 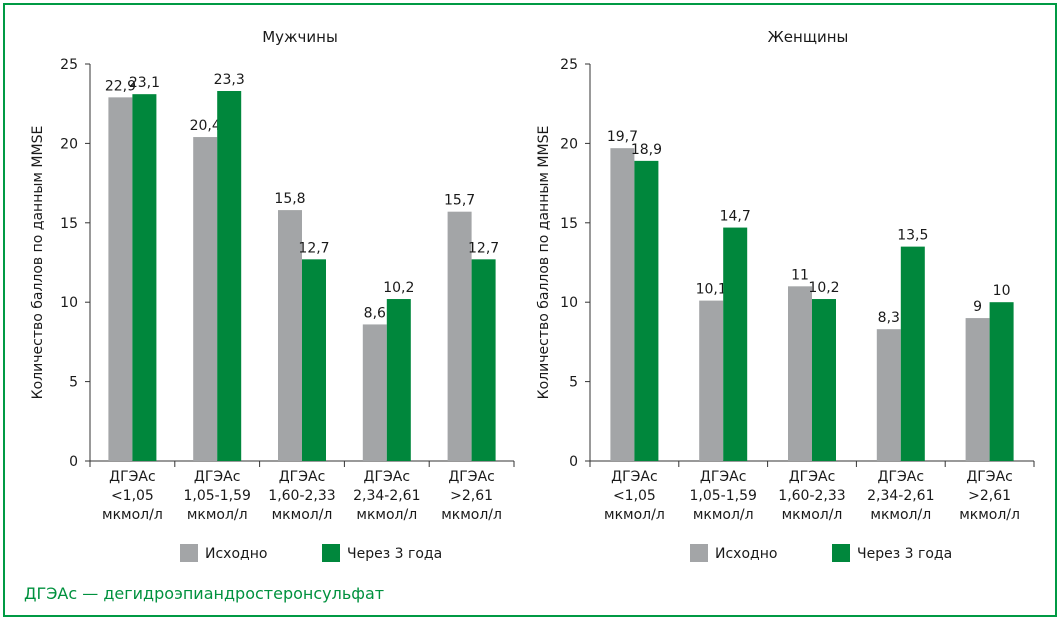 What do you see at coordinates (394, 554) in the screenshot?
I see `men-legend-label: Через 3 года` at bounding box center [394, 554].